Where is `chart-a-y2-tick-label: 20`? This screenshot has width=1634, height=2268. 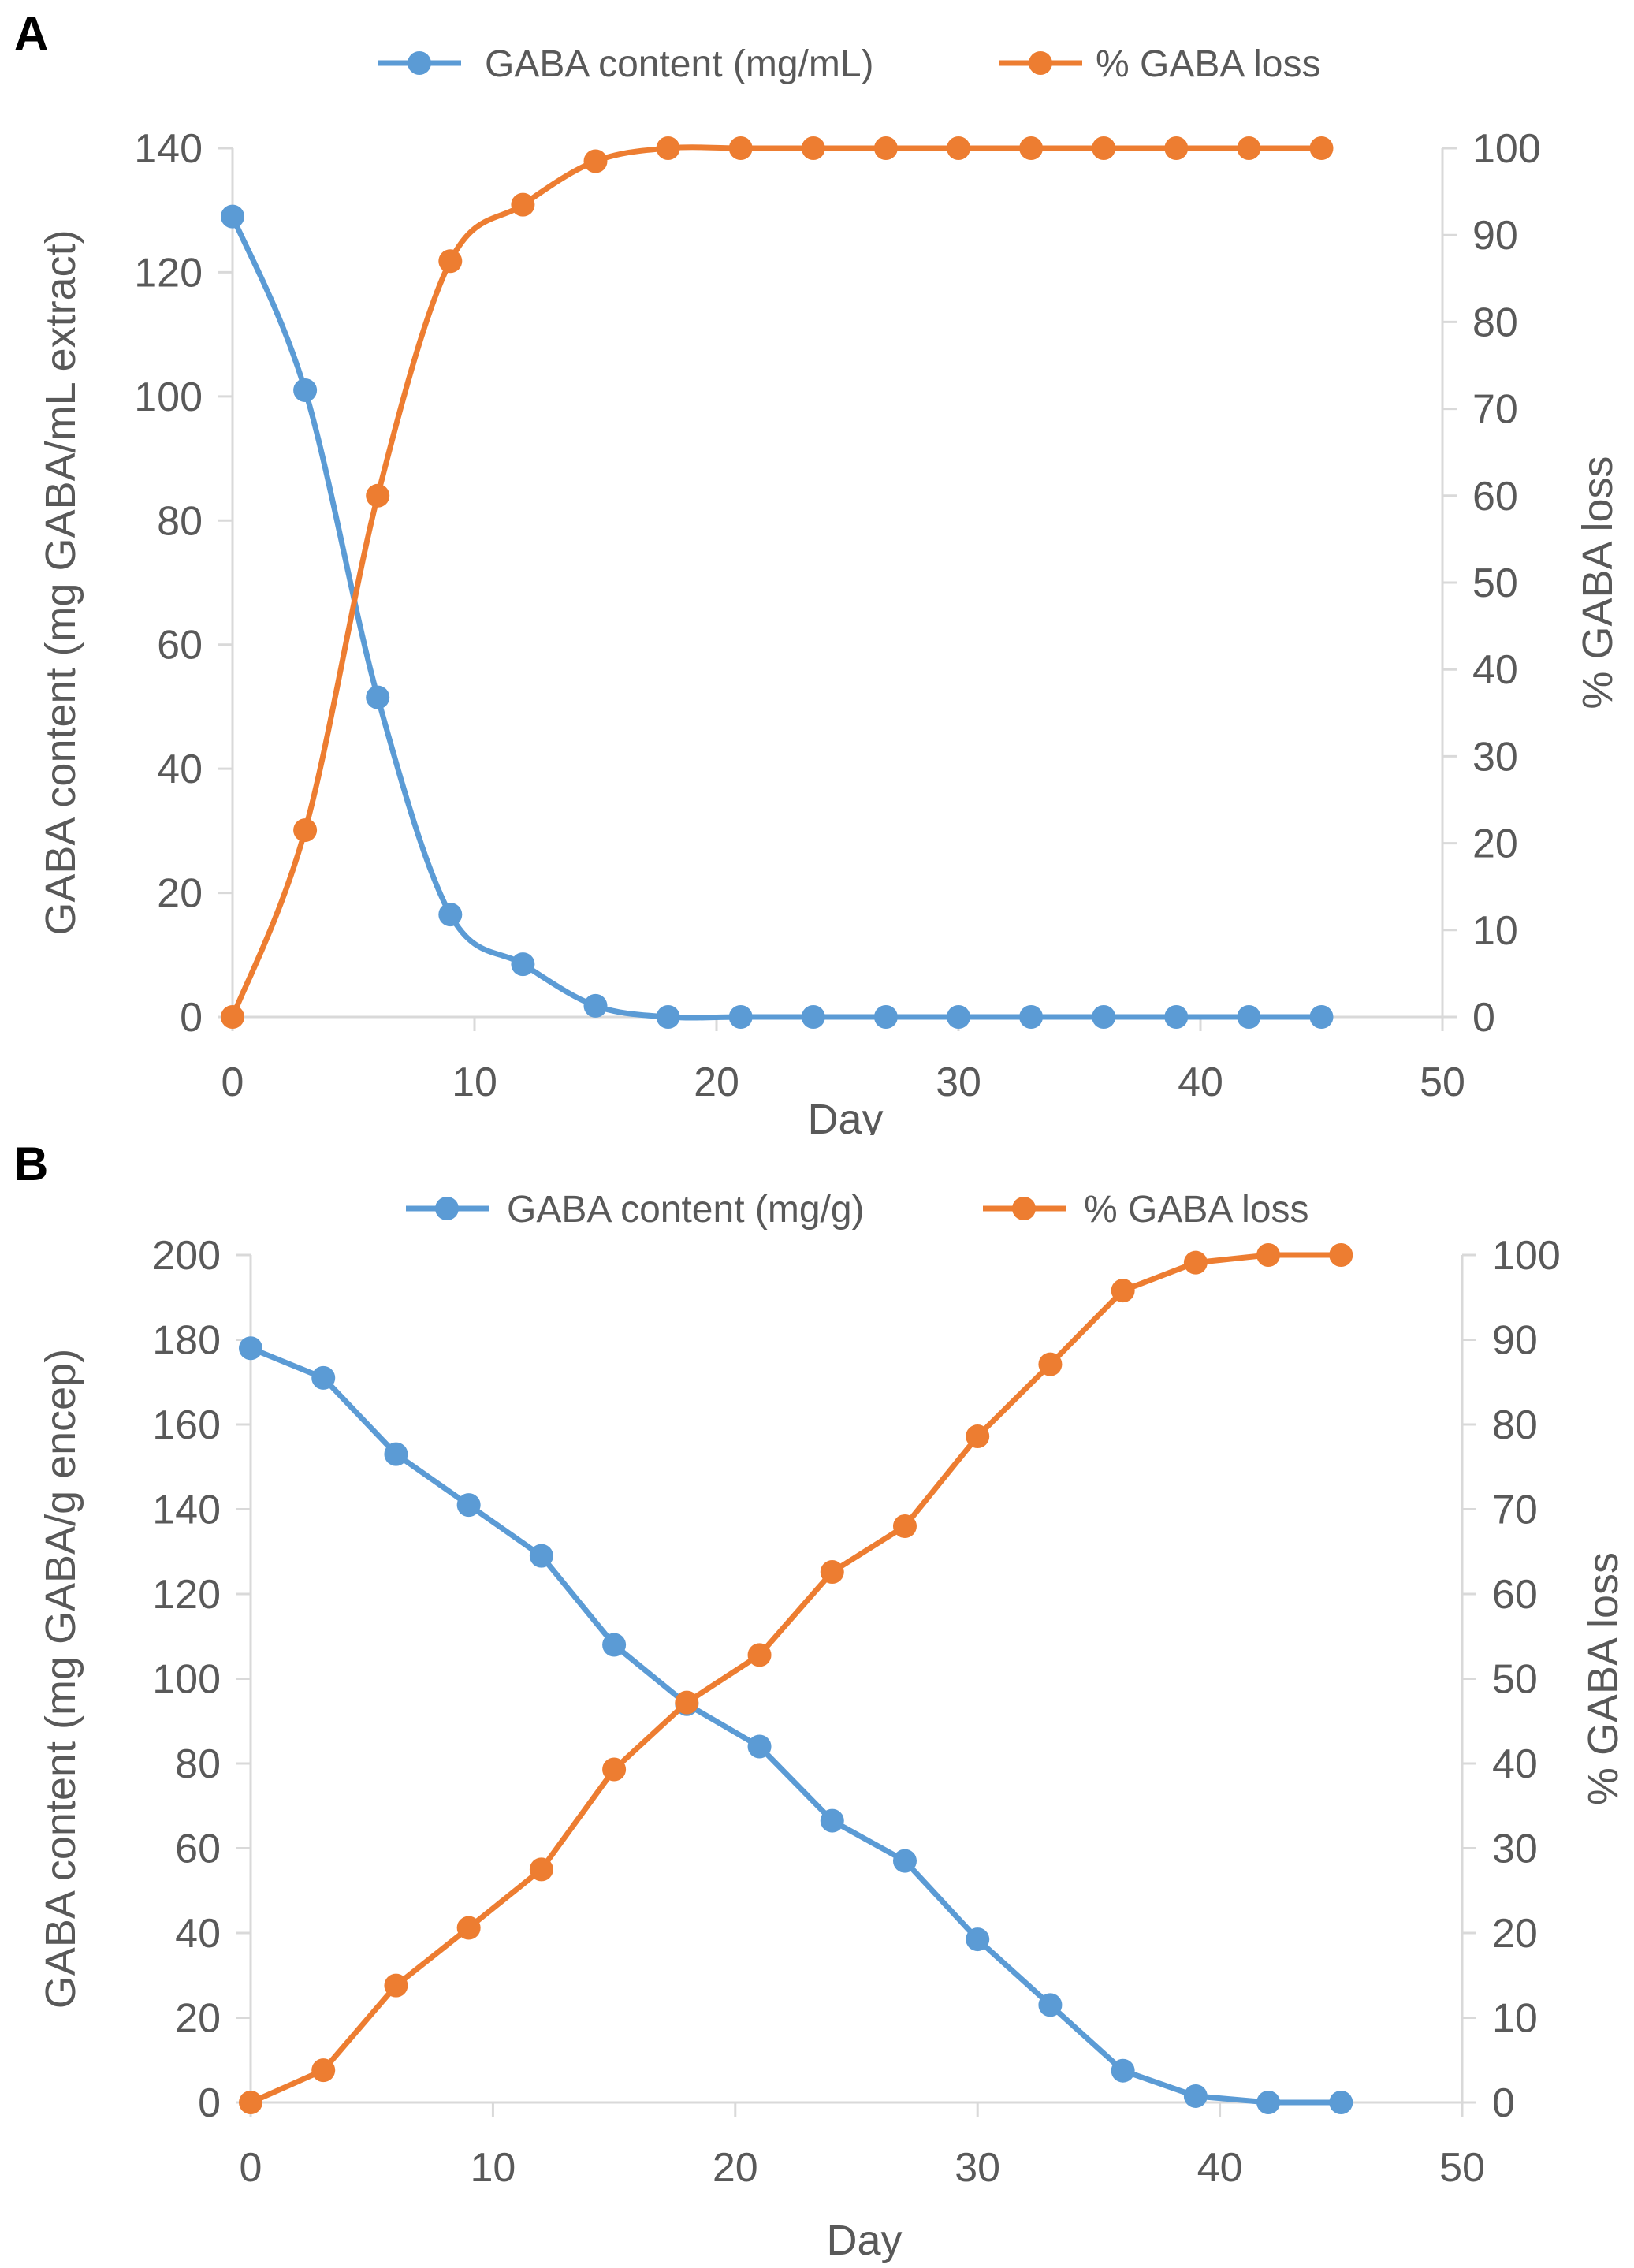
chart-a-y2-tick-label: 20 is located at coordinates (1495, 844).